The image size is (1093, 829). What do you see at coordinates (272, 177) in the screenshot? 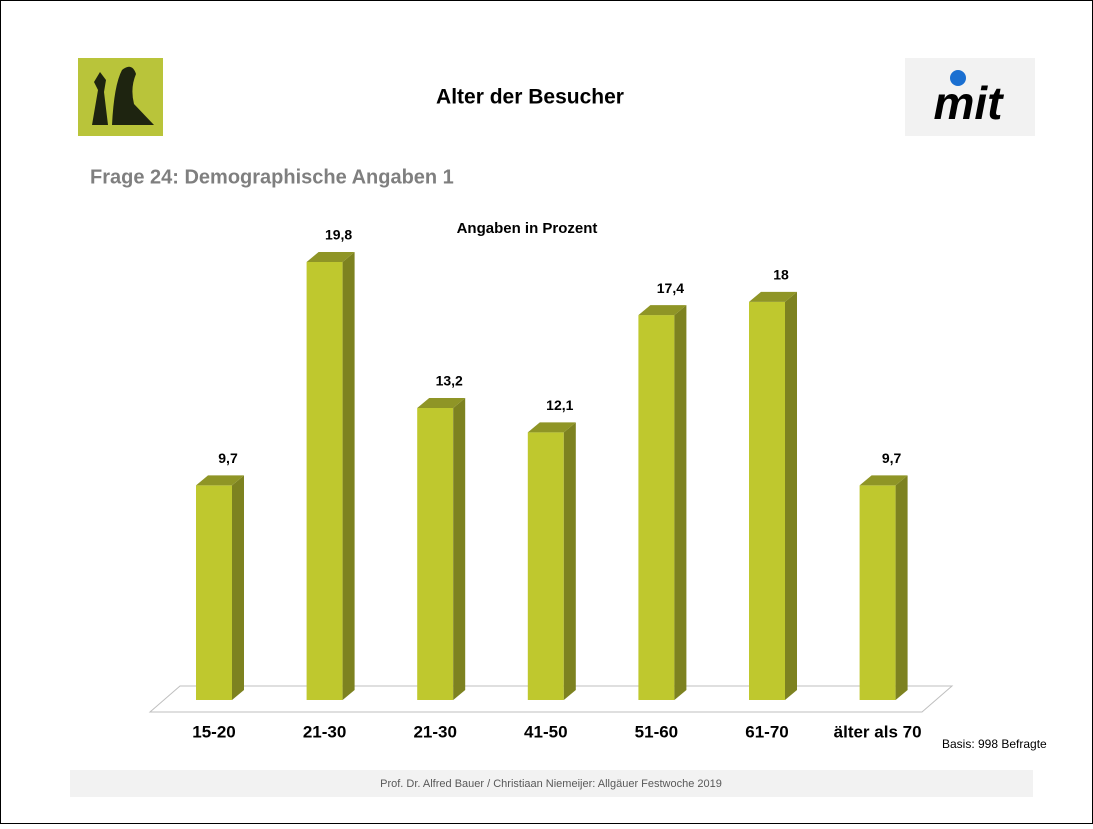
I see `subtitle: Frage 24: Demographische Angaben 1` at bounding box center [272, 177].